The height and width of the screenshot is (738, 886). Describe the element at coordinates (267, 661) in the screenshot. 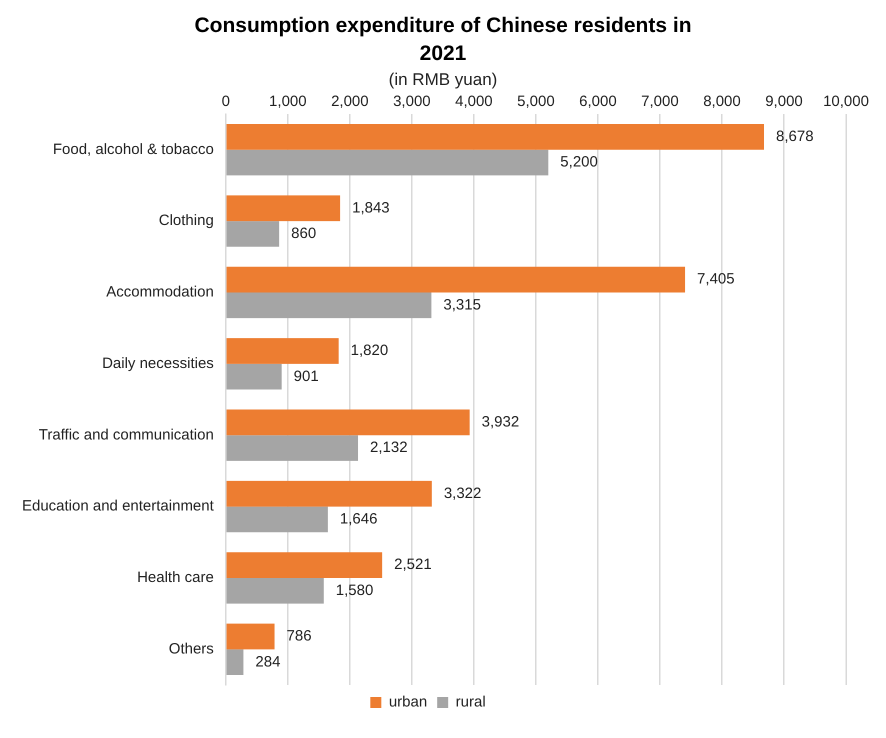

I see `data-label: 284` at that location.